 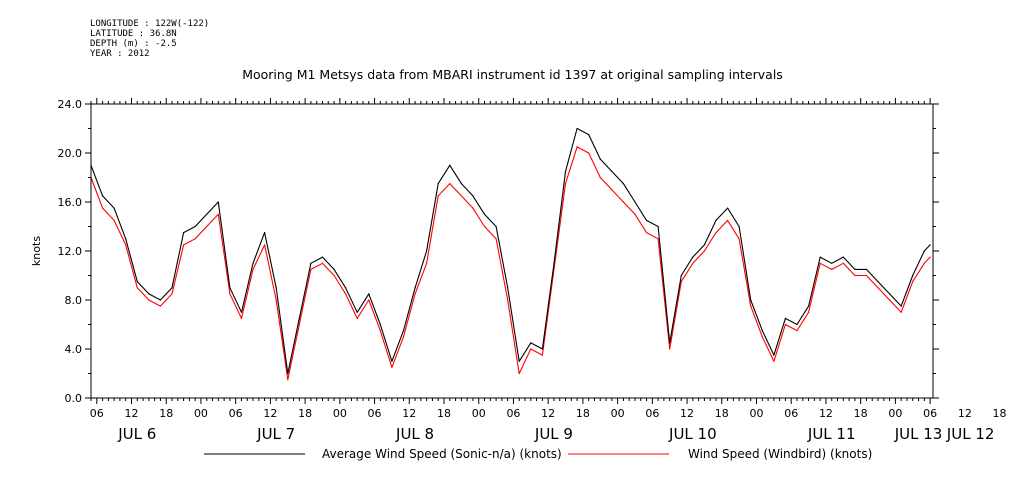 What do you see at coordinates (136, 434) in the screenshot?
I see `day-label: JUL 6` at bounding box center [136, 434].